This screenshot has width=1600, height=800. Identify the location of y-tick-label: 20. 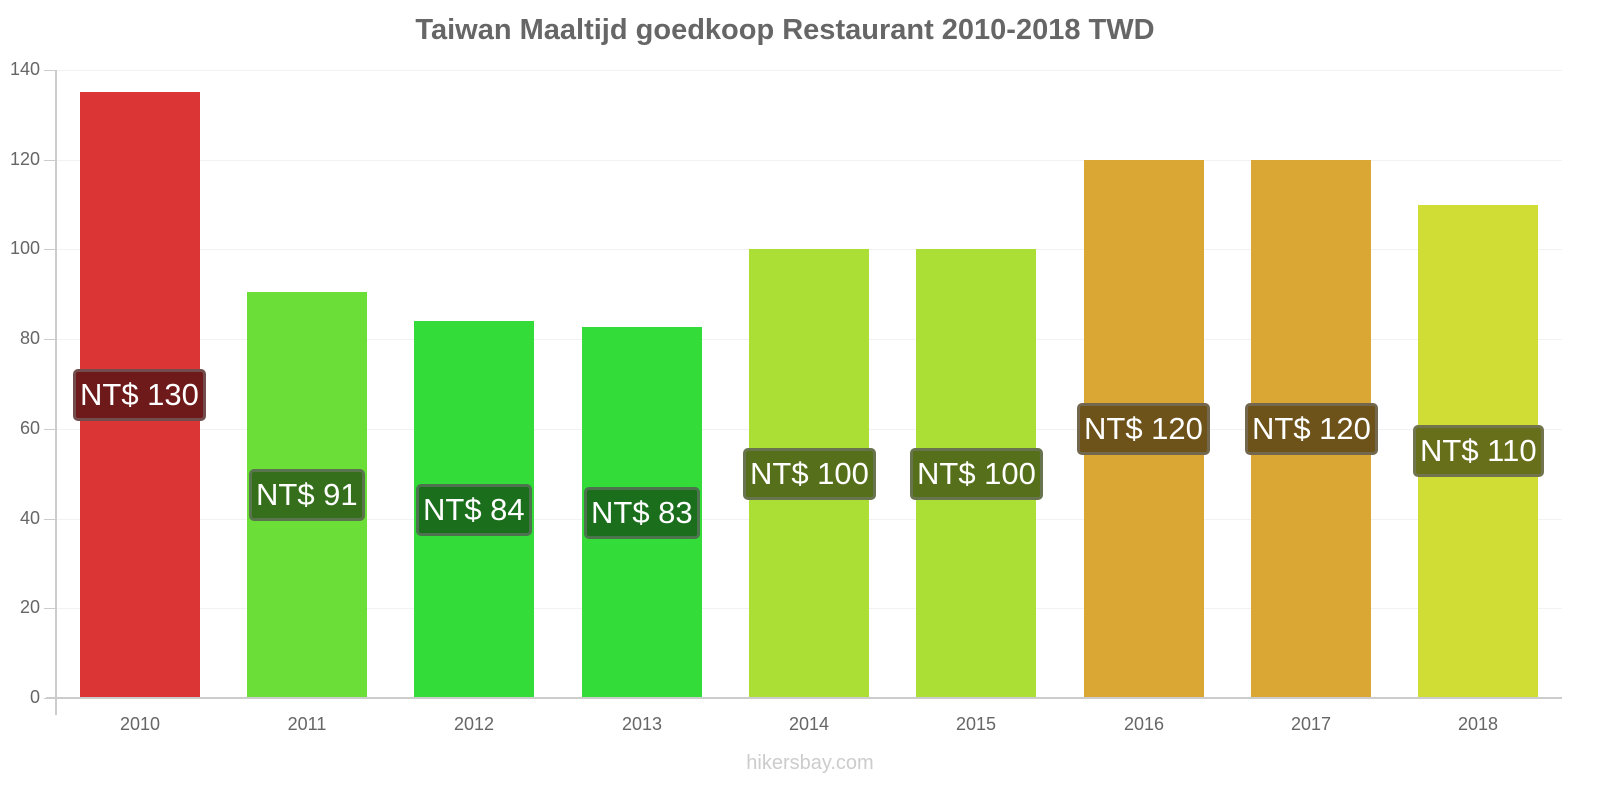
(29, 607).